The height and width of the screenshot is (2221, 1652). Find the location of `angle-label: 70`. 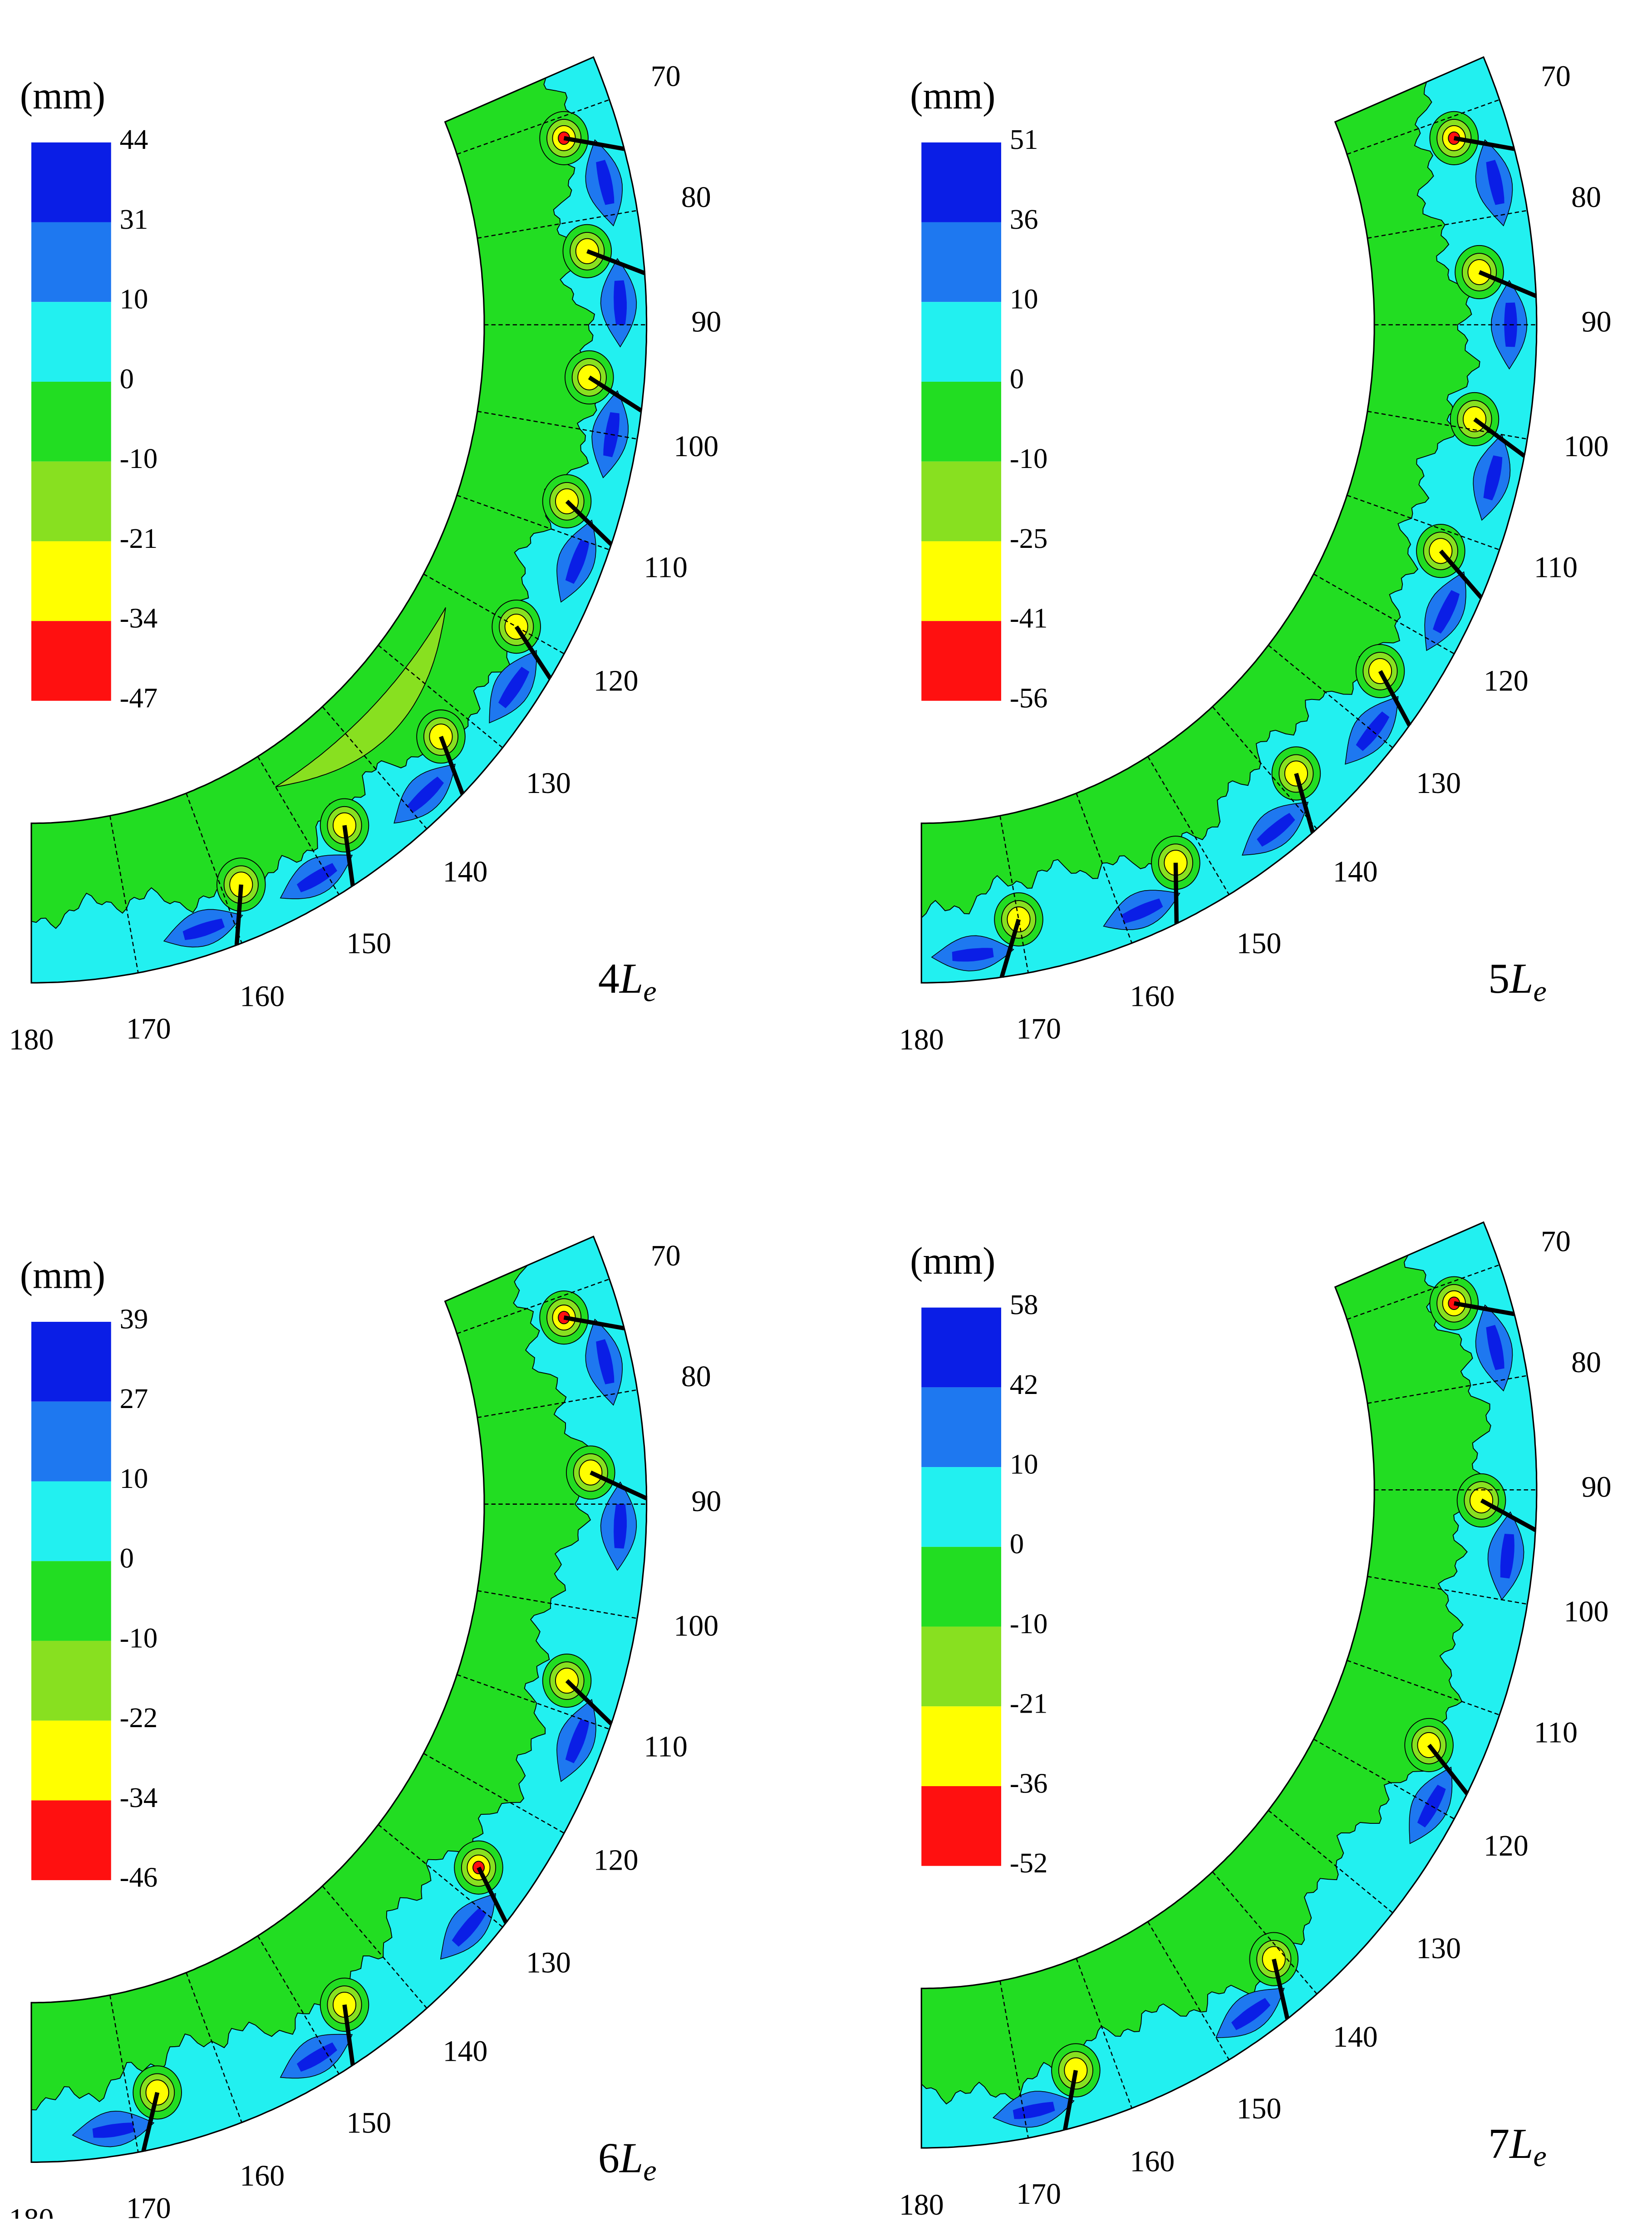

angle-label: 70 is located at coordinates (1556, 76).